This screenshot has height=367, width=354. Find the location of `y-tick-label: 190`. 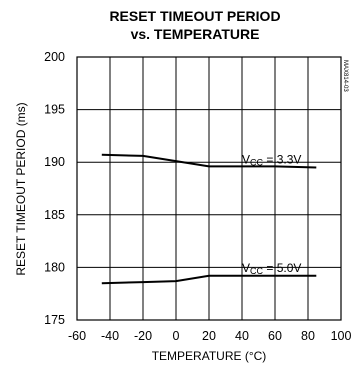

y-tick-label: 190 is located at coordinates (54, 162).